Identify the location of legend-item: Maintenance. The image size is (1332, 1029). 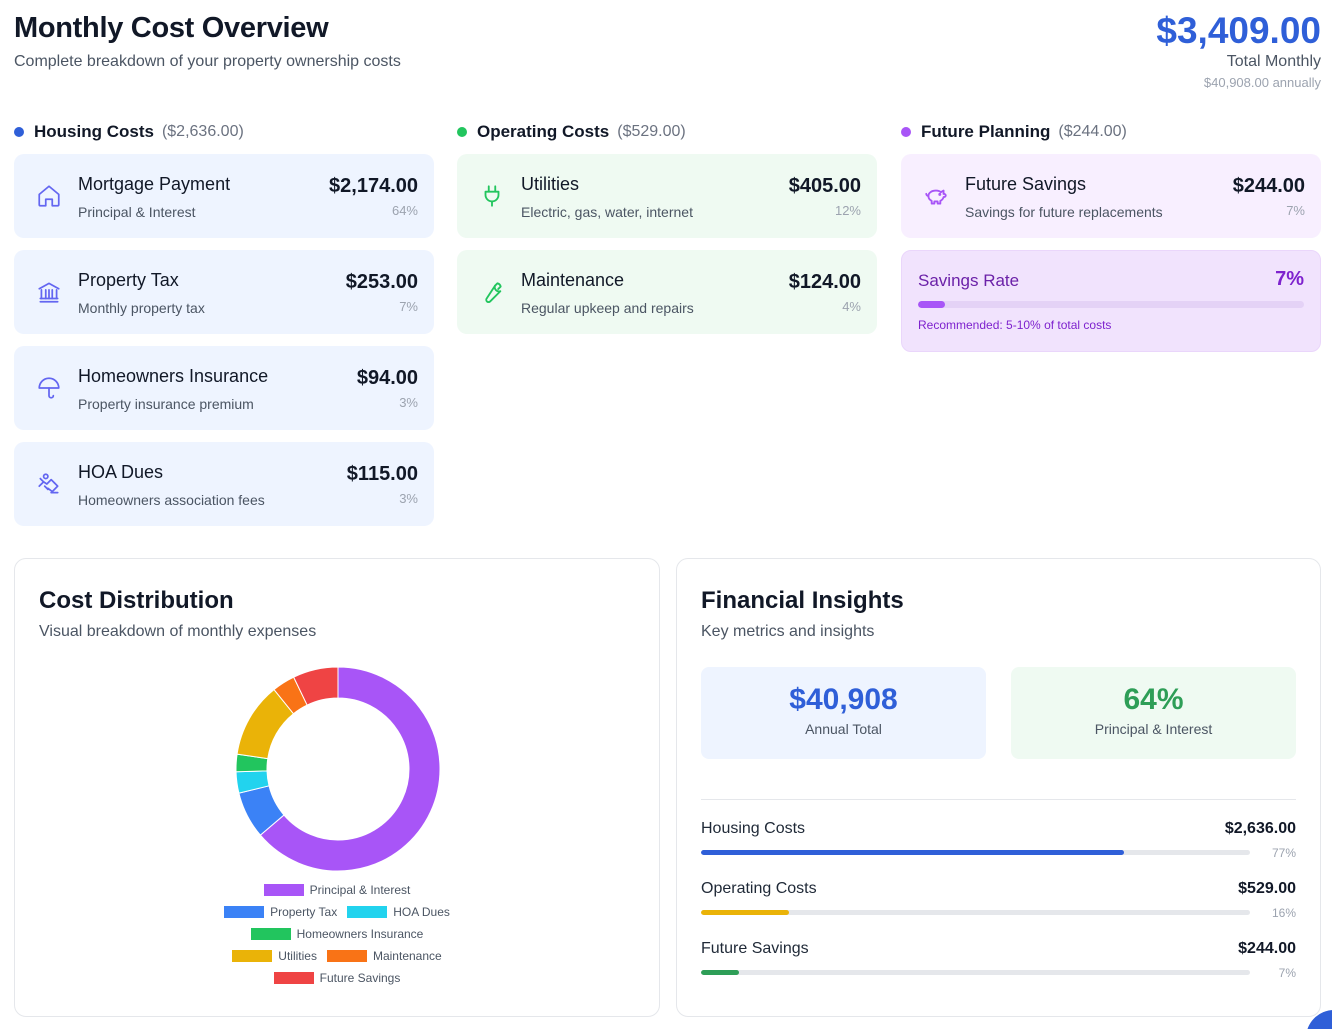
(384, 956).